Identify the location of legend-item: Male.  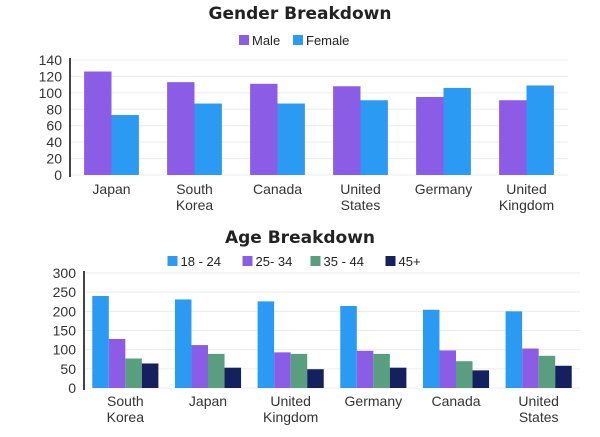
(259, 40).